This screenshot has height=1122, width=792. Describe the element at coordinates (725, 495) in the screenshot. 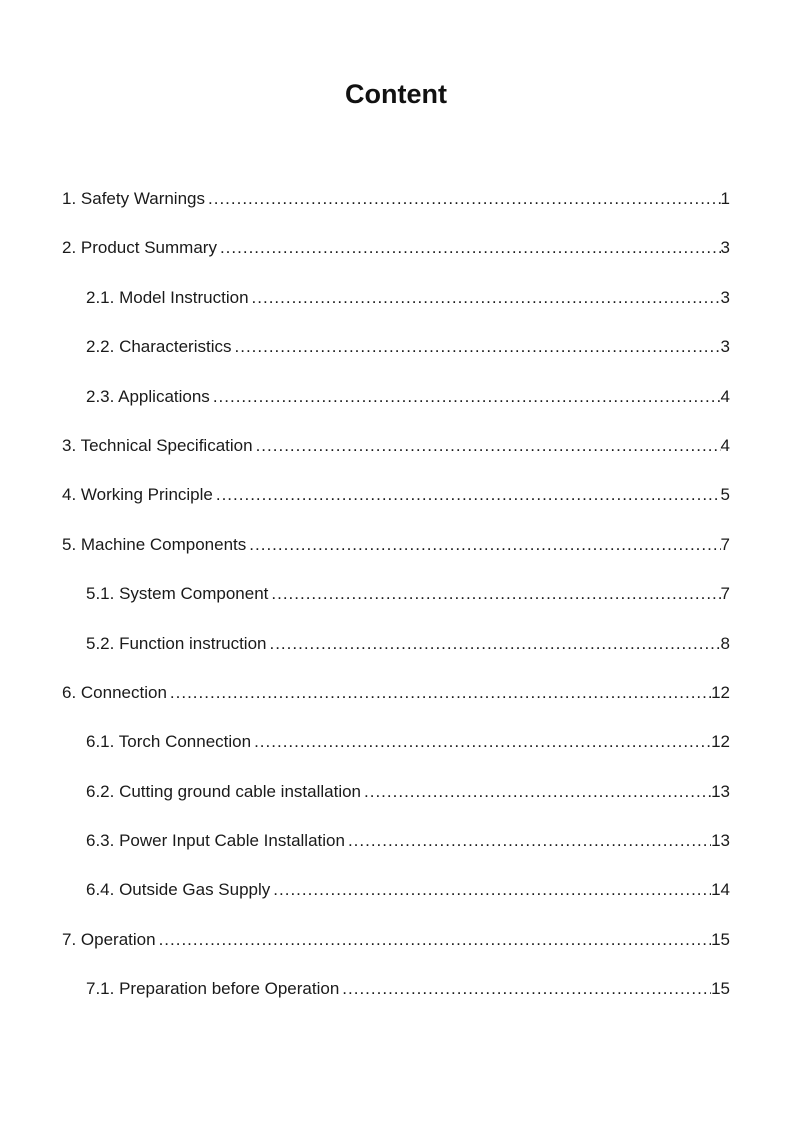

I see `toc-page-number: 5` at that location.